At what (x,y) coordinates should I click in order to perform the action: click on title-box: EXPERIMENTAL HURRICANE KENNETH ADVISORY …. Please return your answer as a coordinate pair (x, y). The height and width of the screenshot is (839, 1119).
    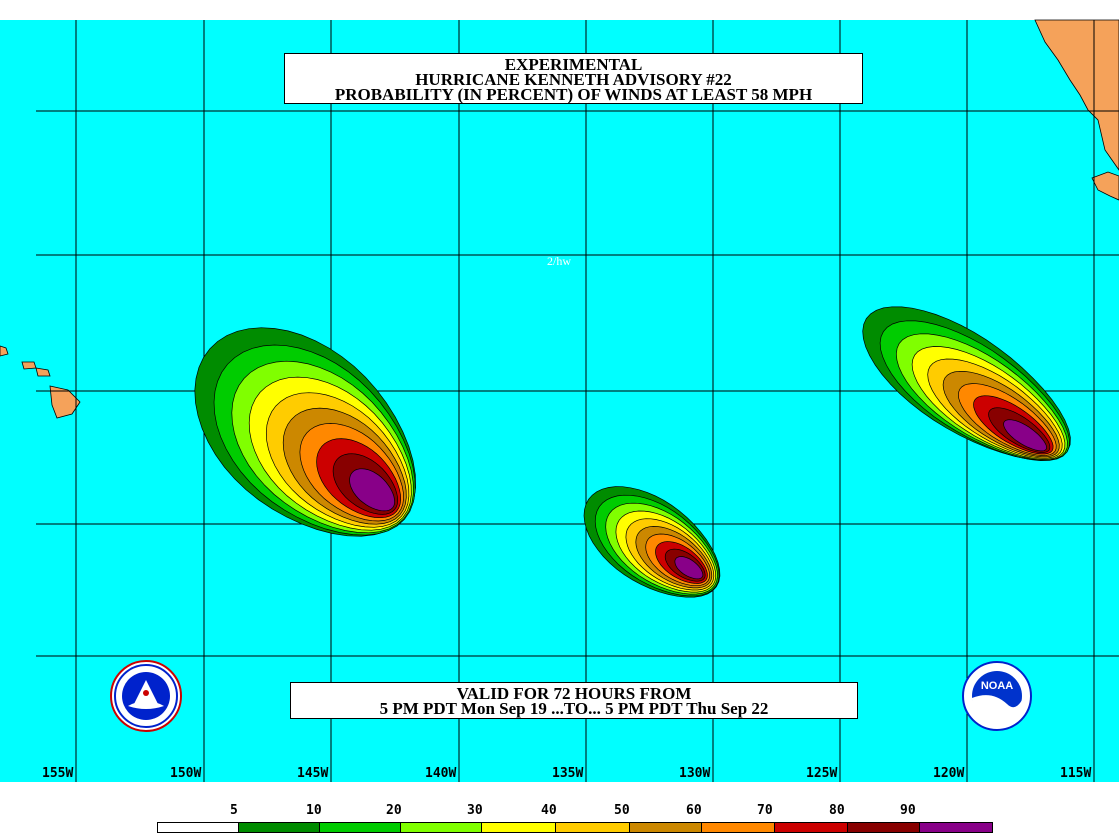
    Looking at the image, I should click on (573, 78).